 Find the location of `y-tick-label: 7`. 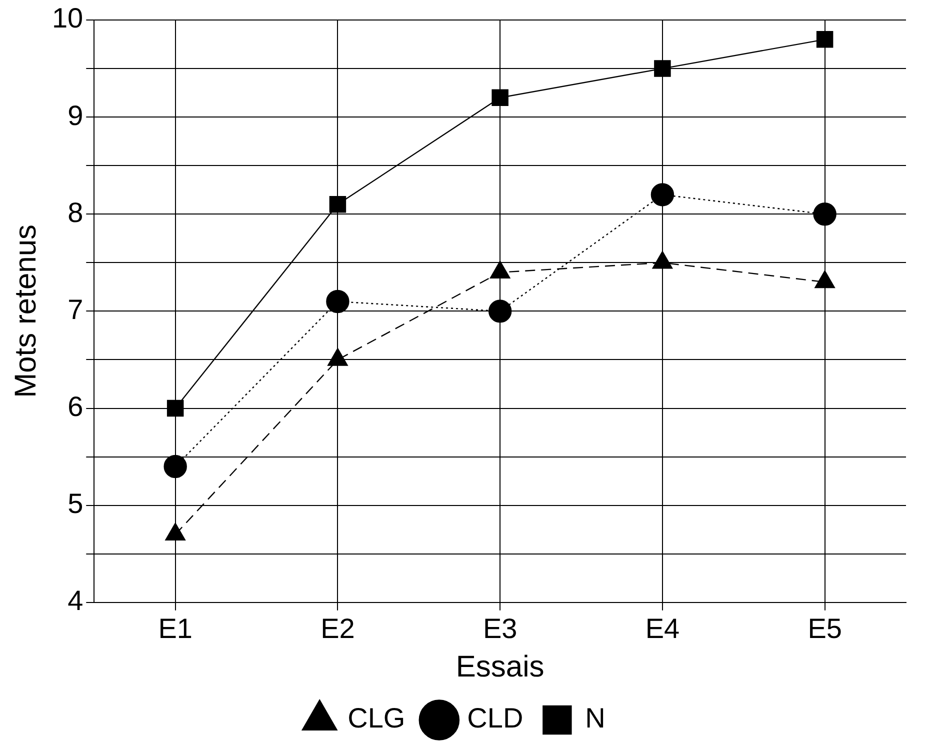

y-tick-label: 7 is located at coordinates (76, 309).